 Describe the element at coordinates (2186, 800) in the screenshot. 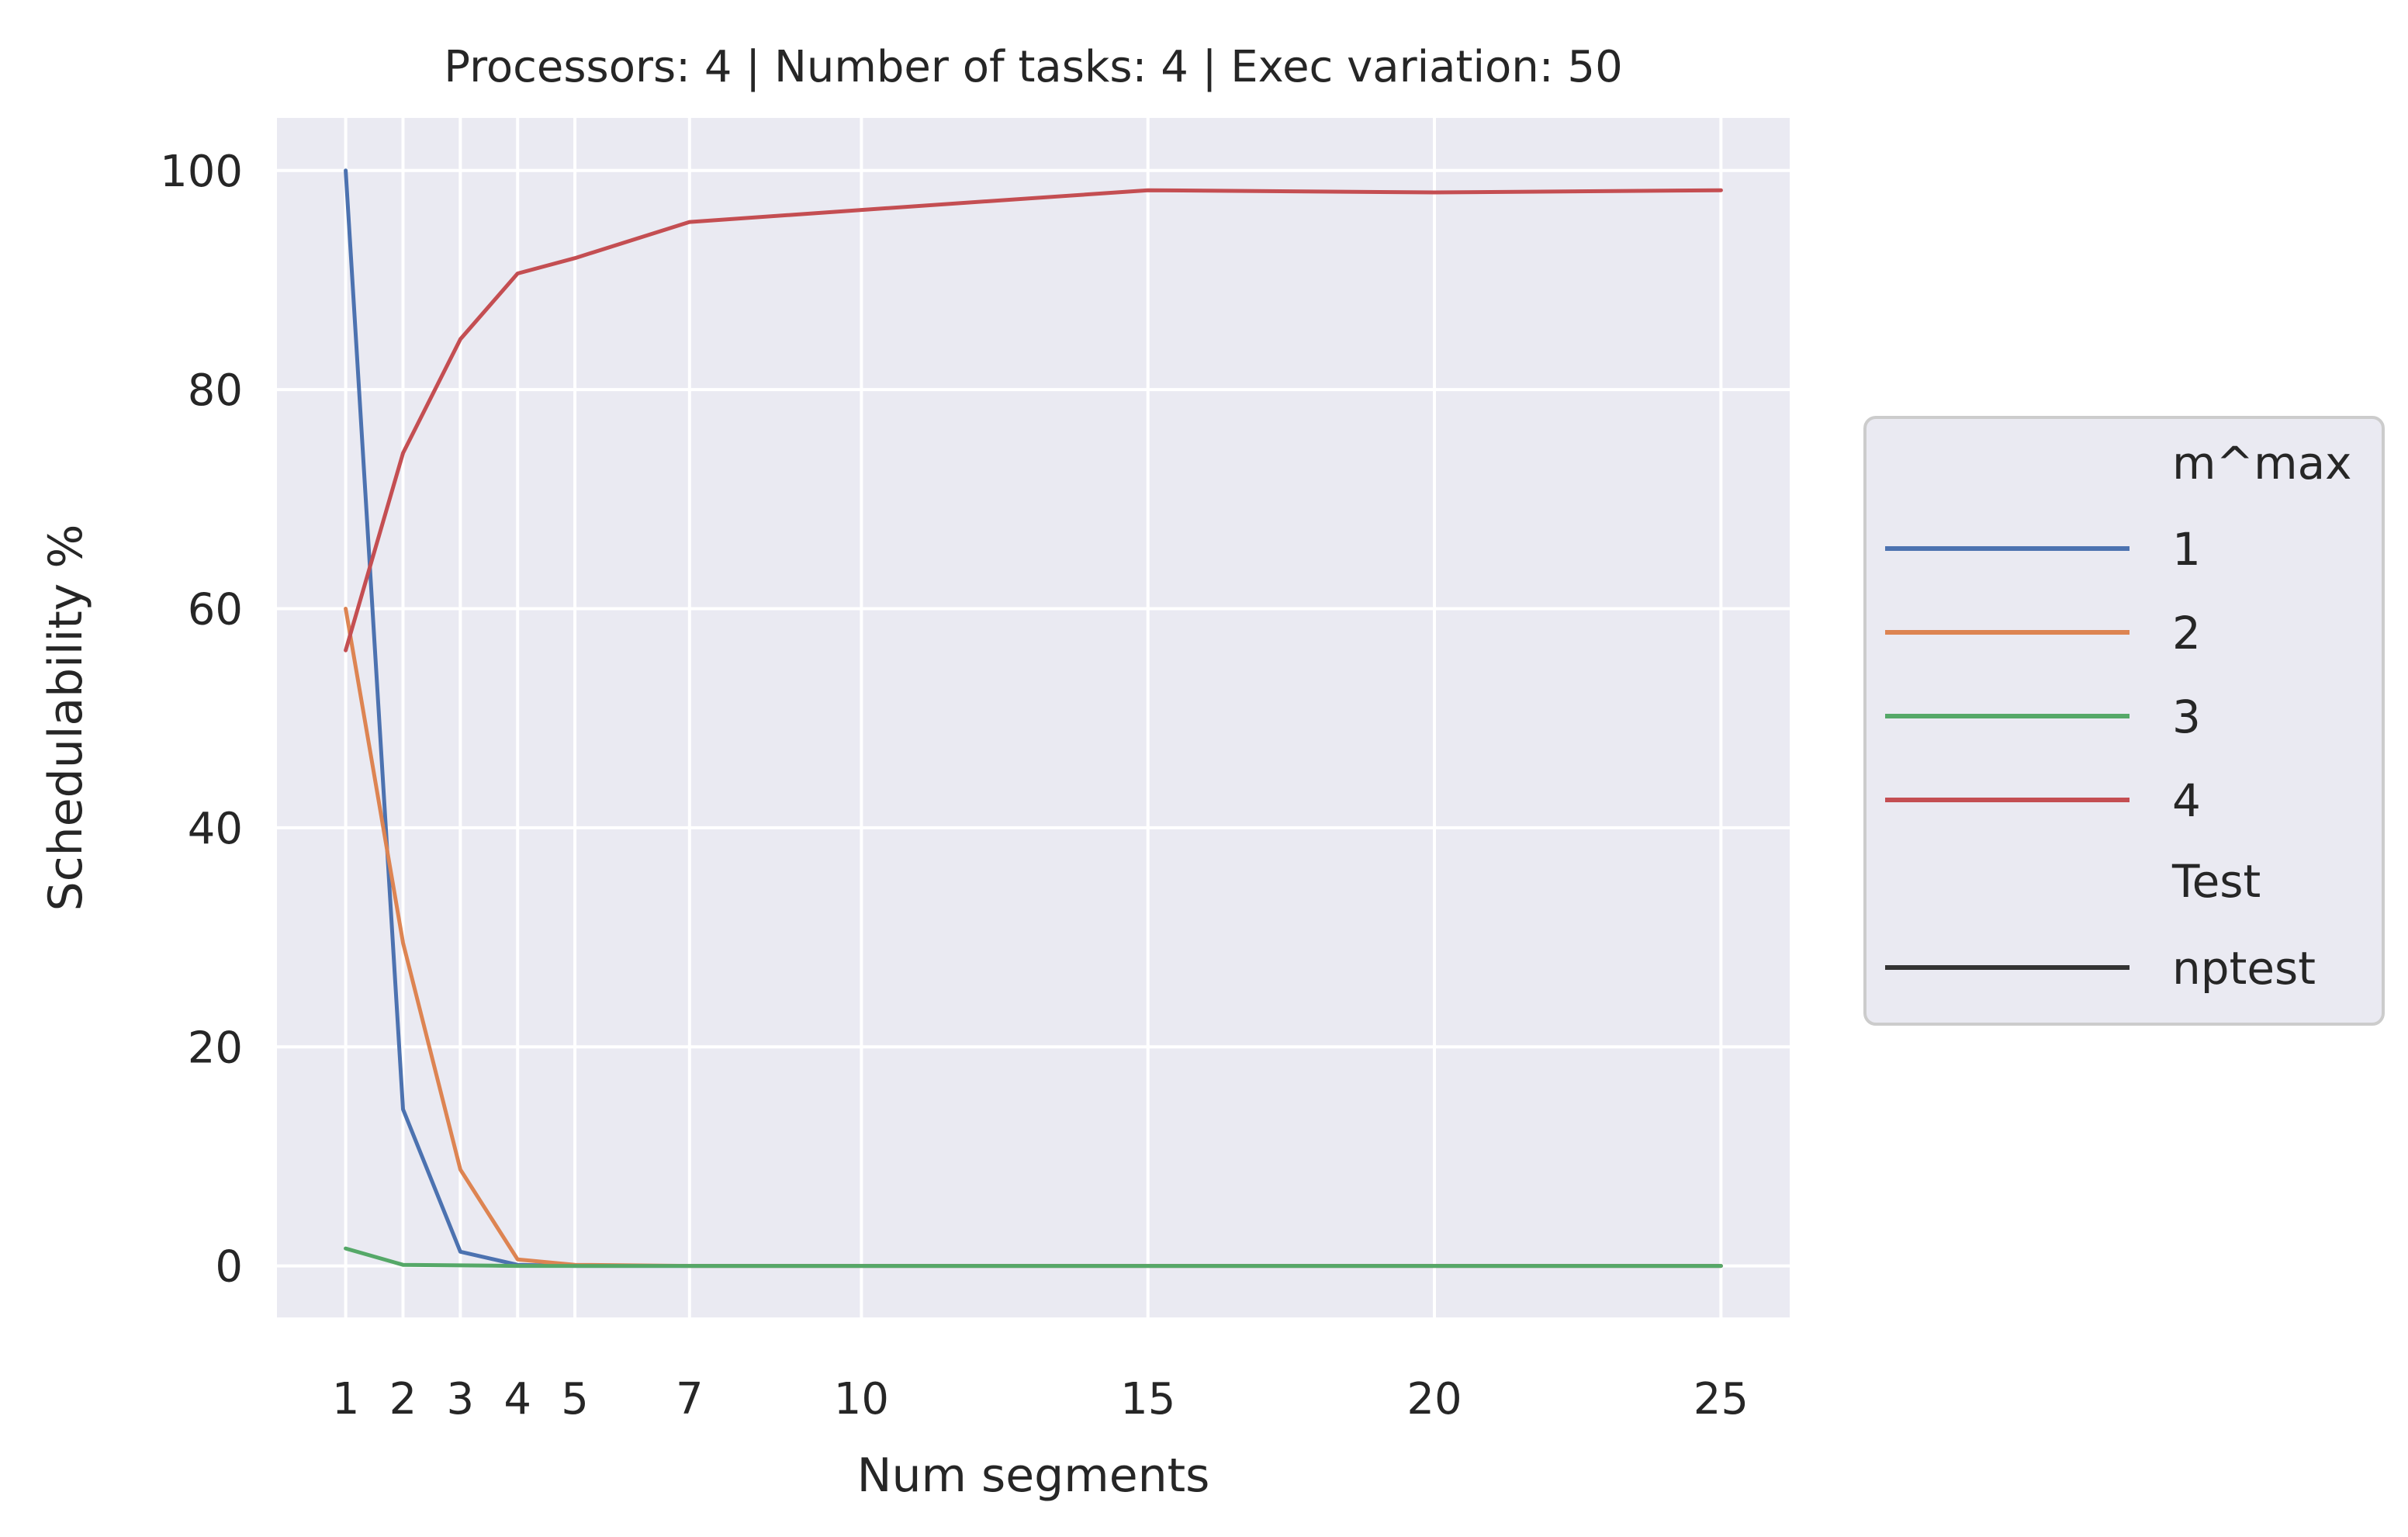

I see `legend-label-4: 4` at that location.